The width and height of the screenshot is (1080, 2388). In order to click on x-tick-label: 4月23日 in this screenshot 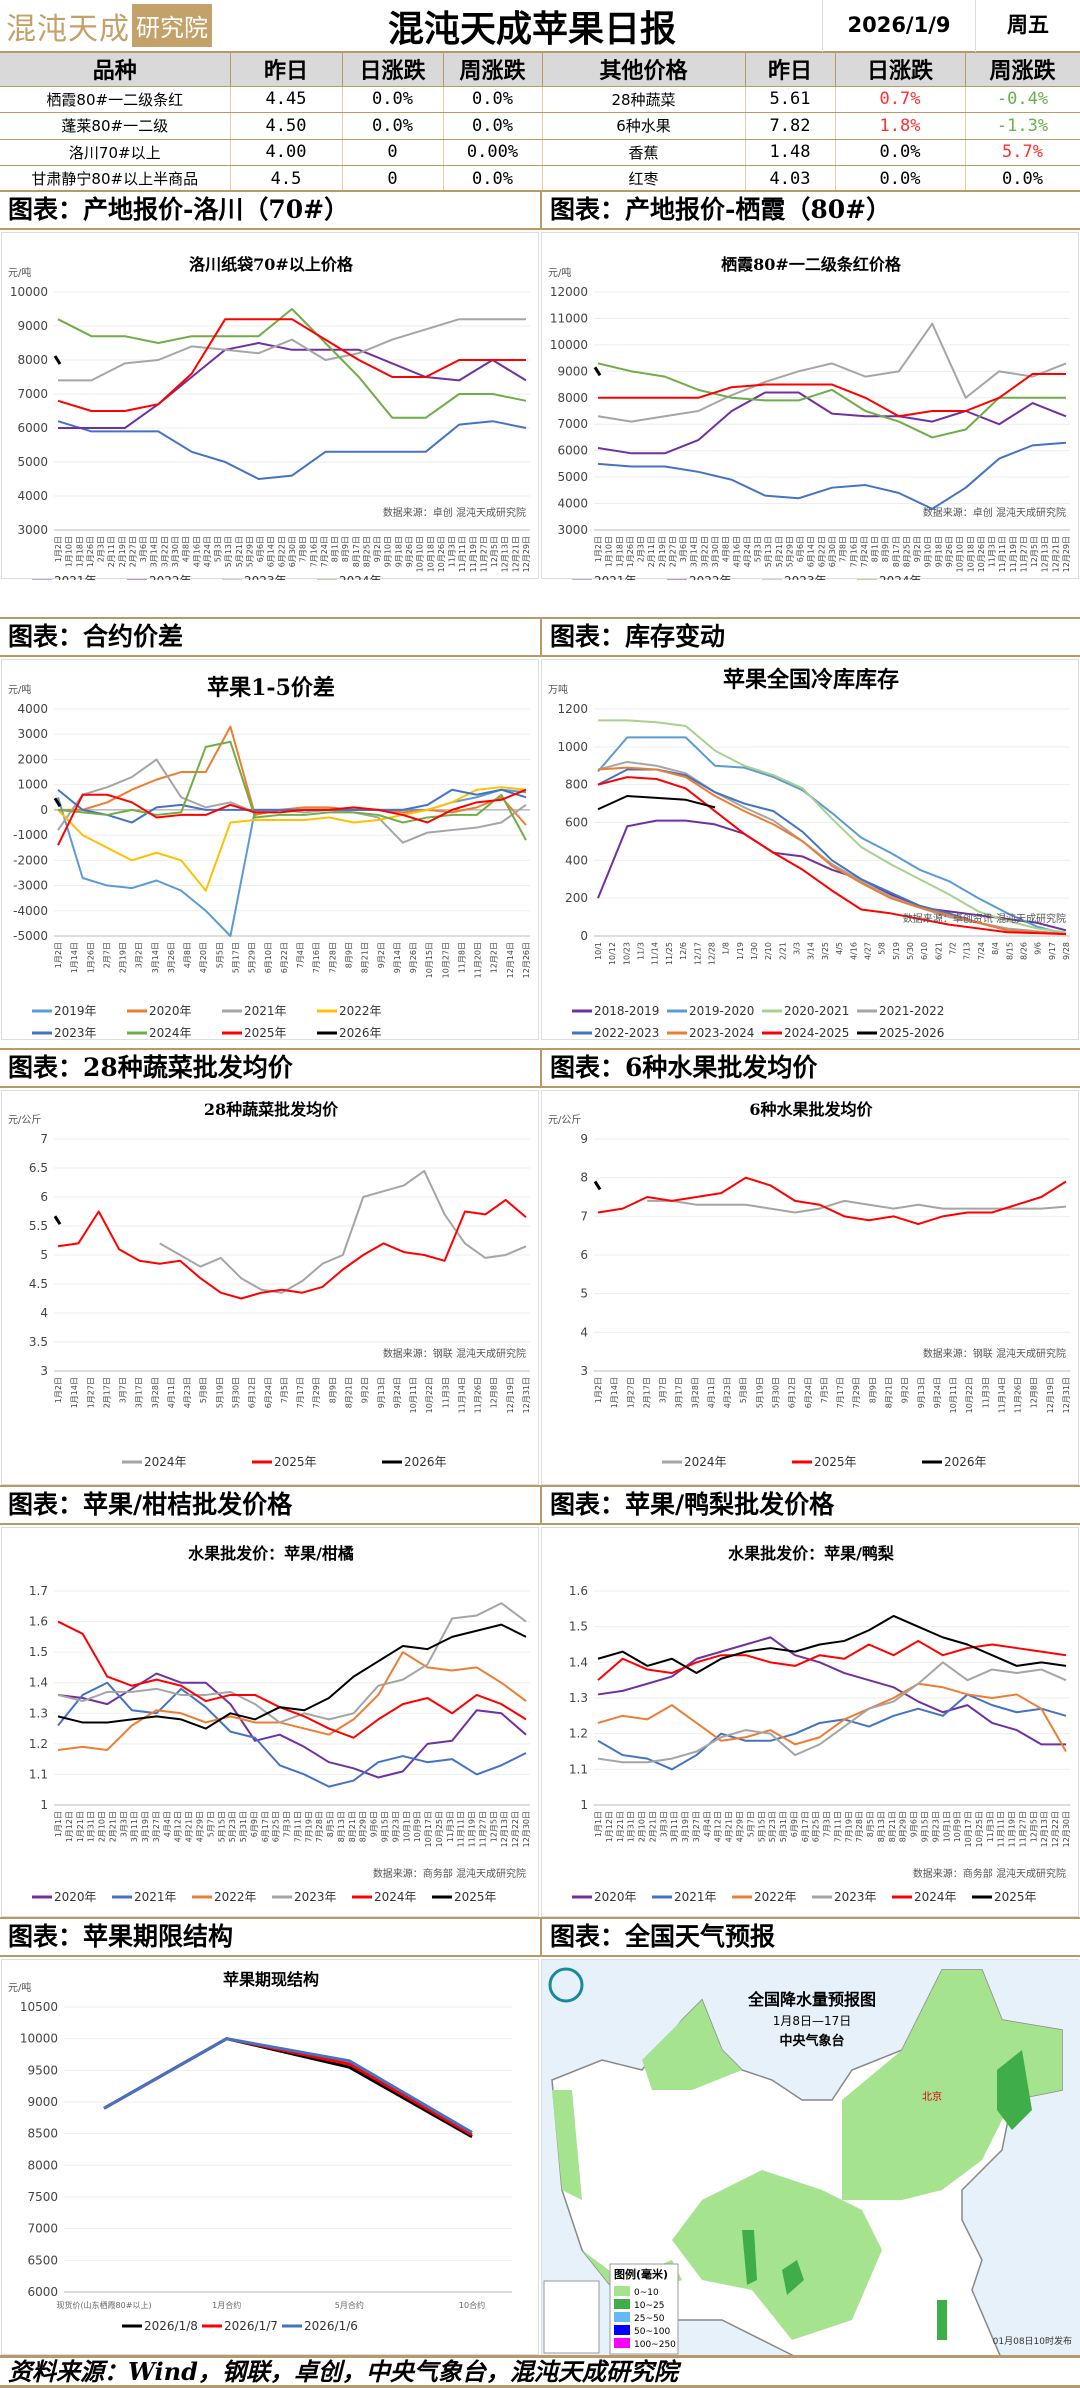, I will do `click(187, 1392)`.